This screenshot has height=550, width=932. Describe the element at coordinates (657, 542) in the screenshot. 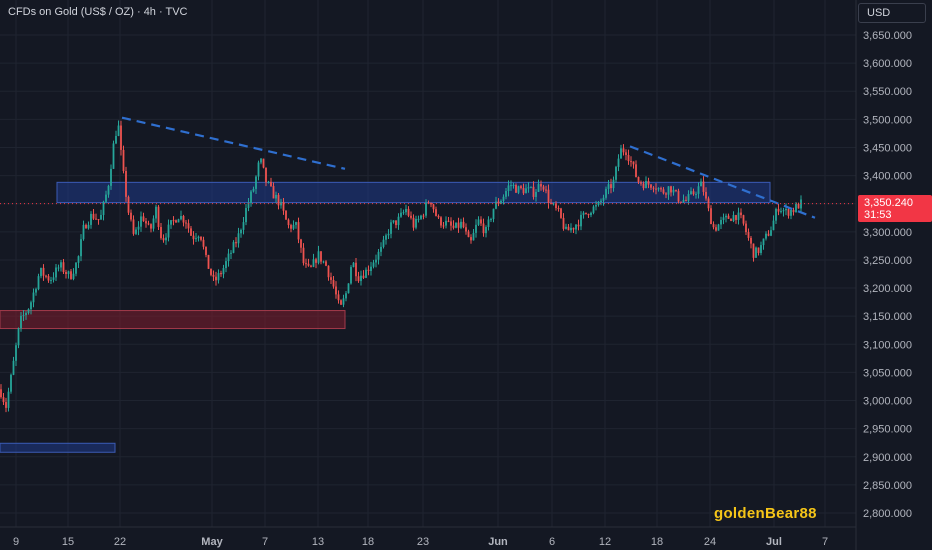

I see `time-tick-label: 18` at that location.